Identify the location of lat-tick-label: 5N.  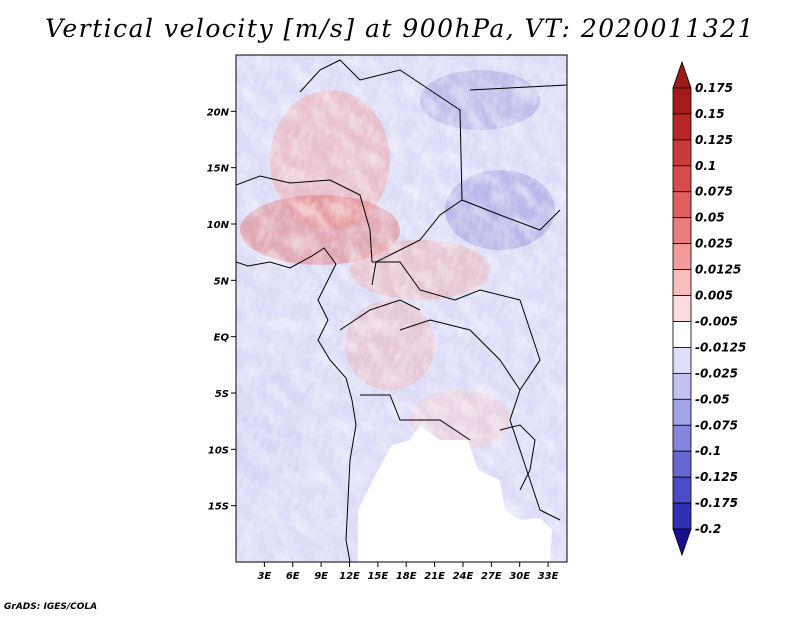
(222, 281).